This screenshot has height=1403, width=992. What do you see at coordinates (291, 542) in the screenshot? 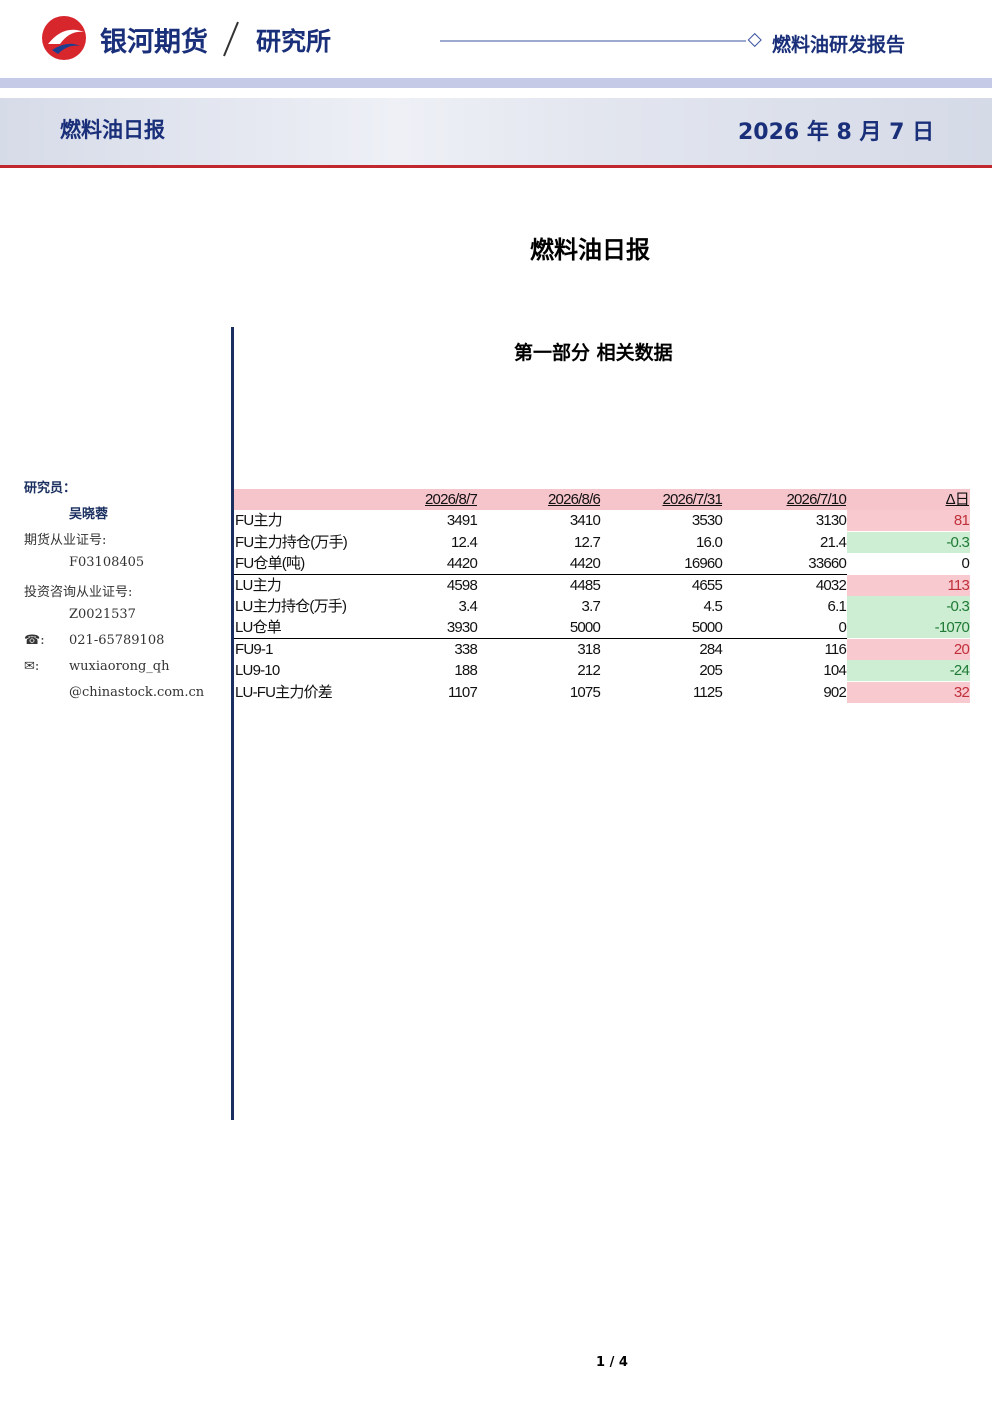
I see `row-label: FU主力持仓(万手)` at bounding box center [291, 542].